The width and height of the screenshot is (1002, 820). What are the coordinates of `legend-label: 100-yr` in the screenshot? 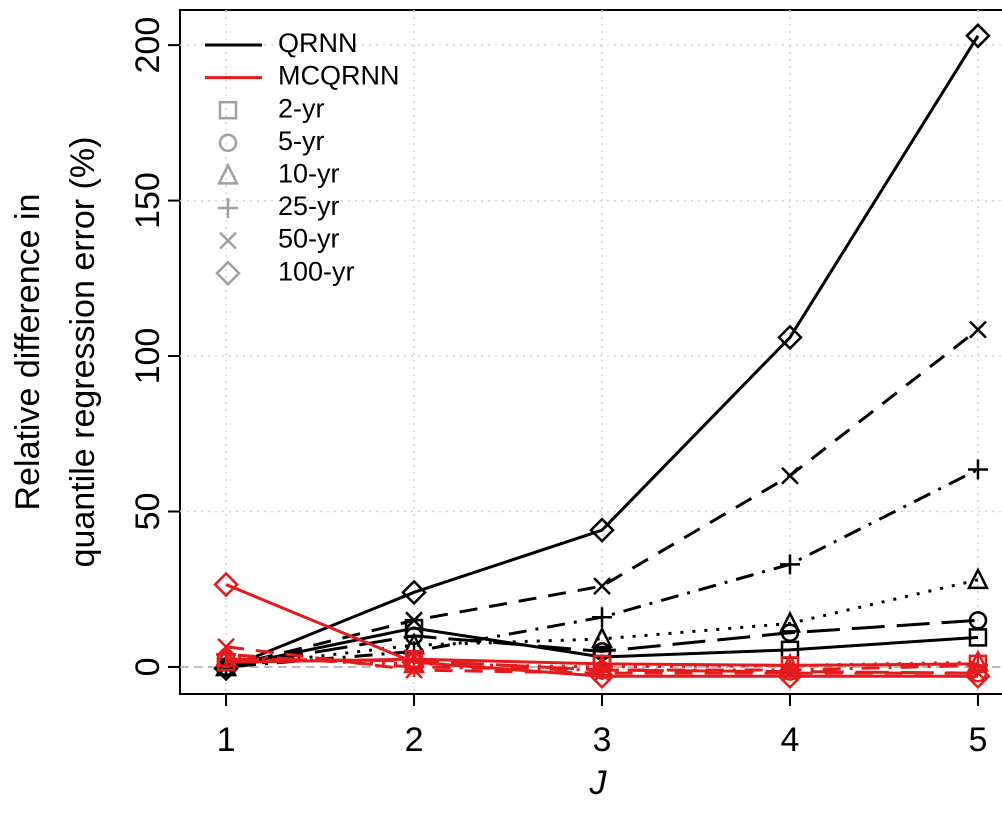 It's located at (316, 271).